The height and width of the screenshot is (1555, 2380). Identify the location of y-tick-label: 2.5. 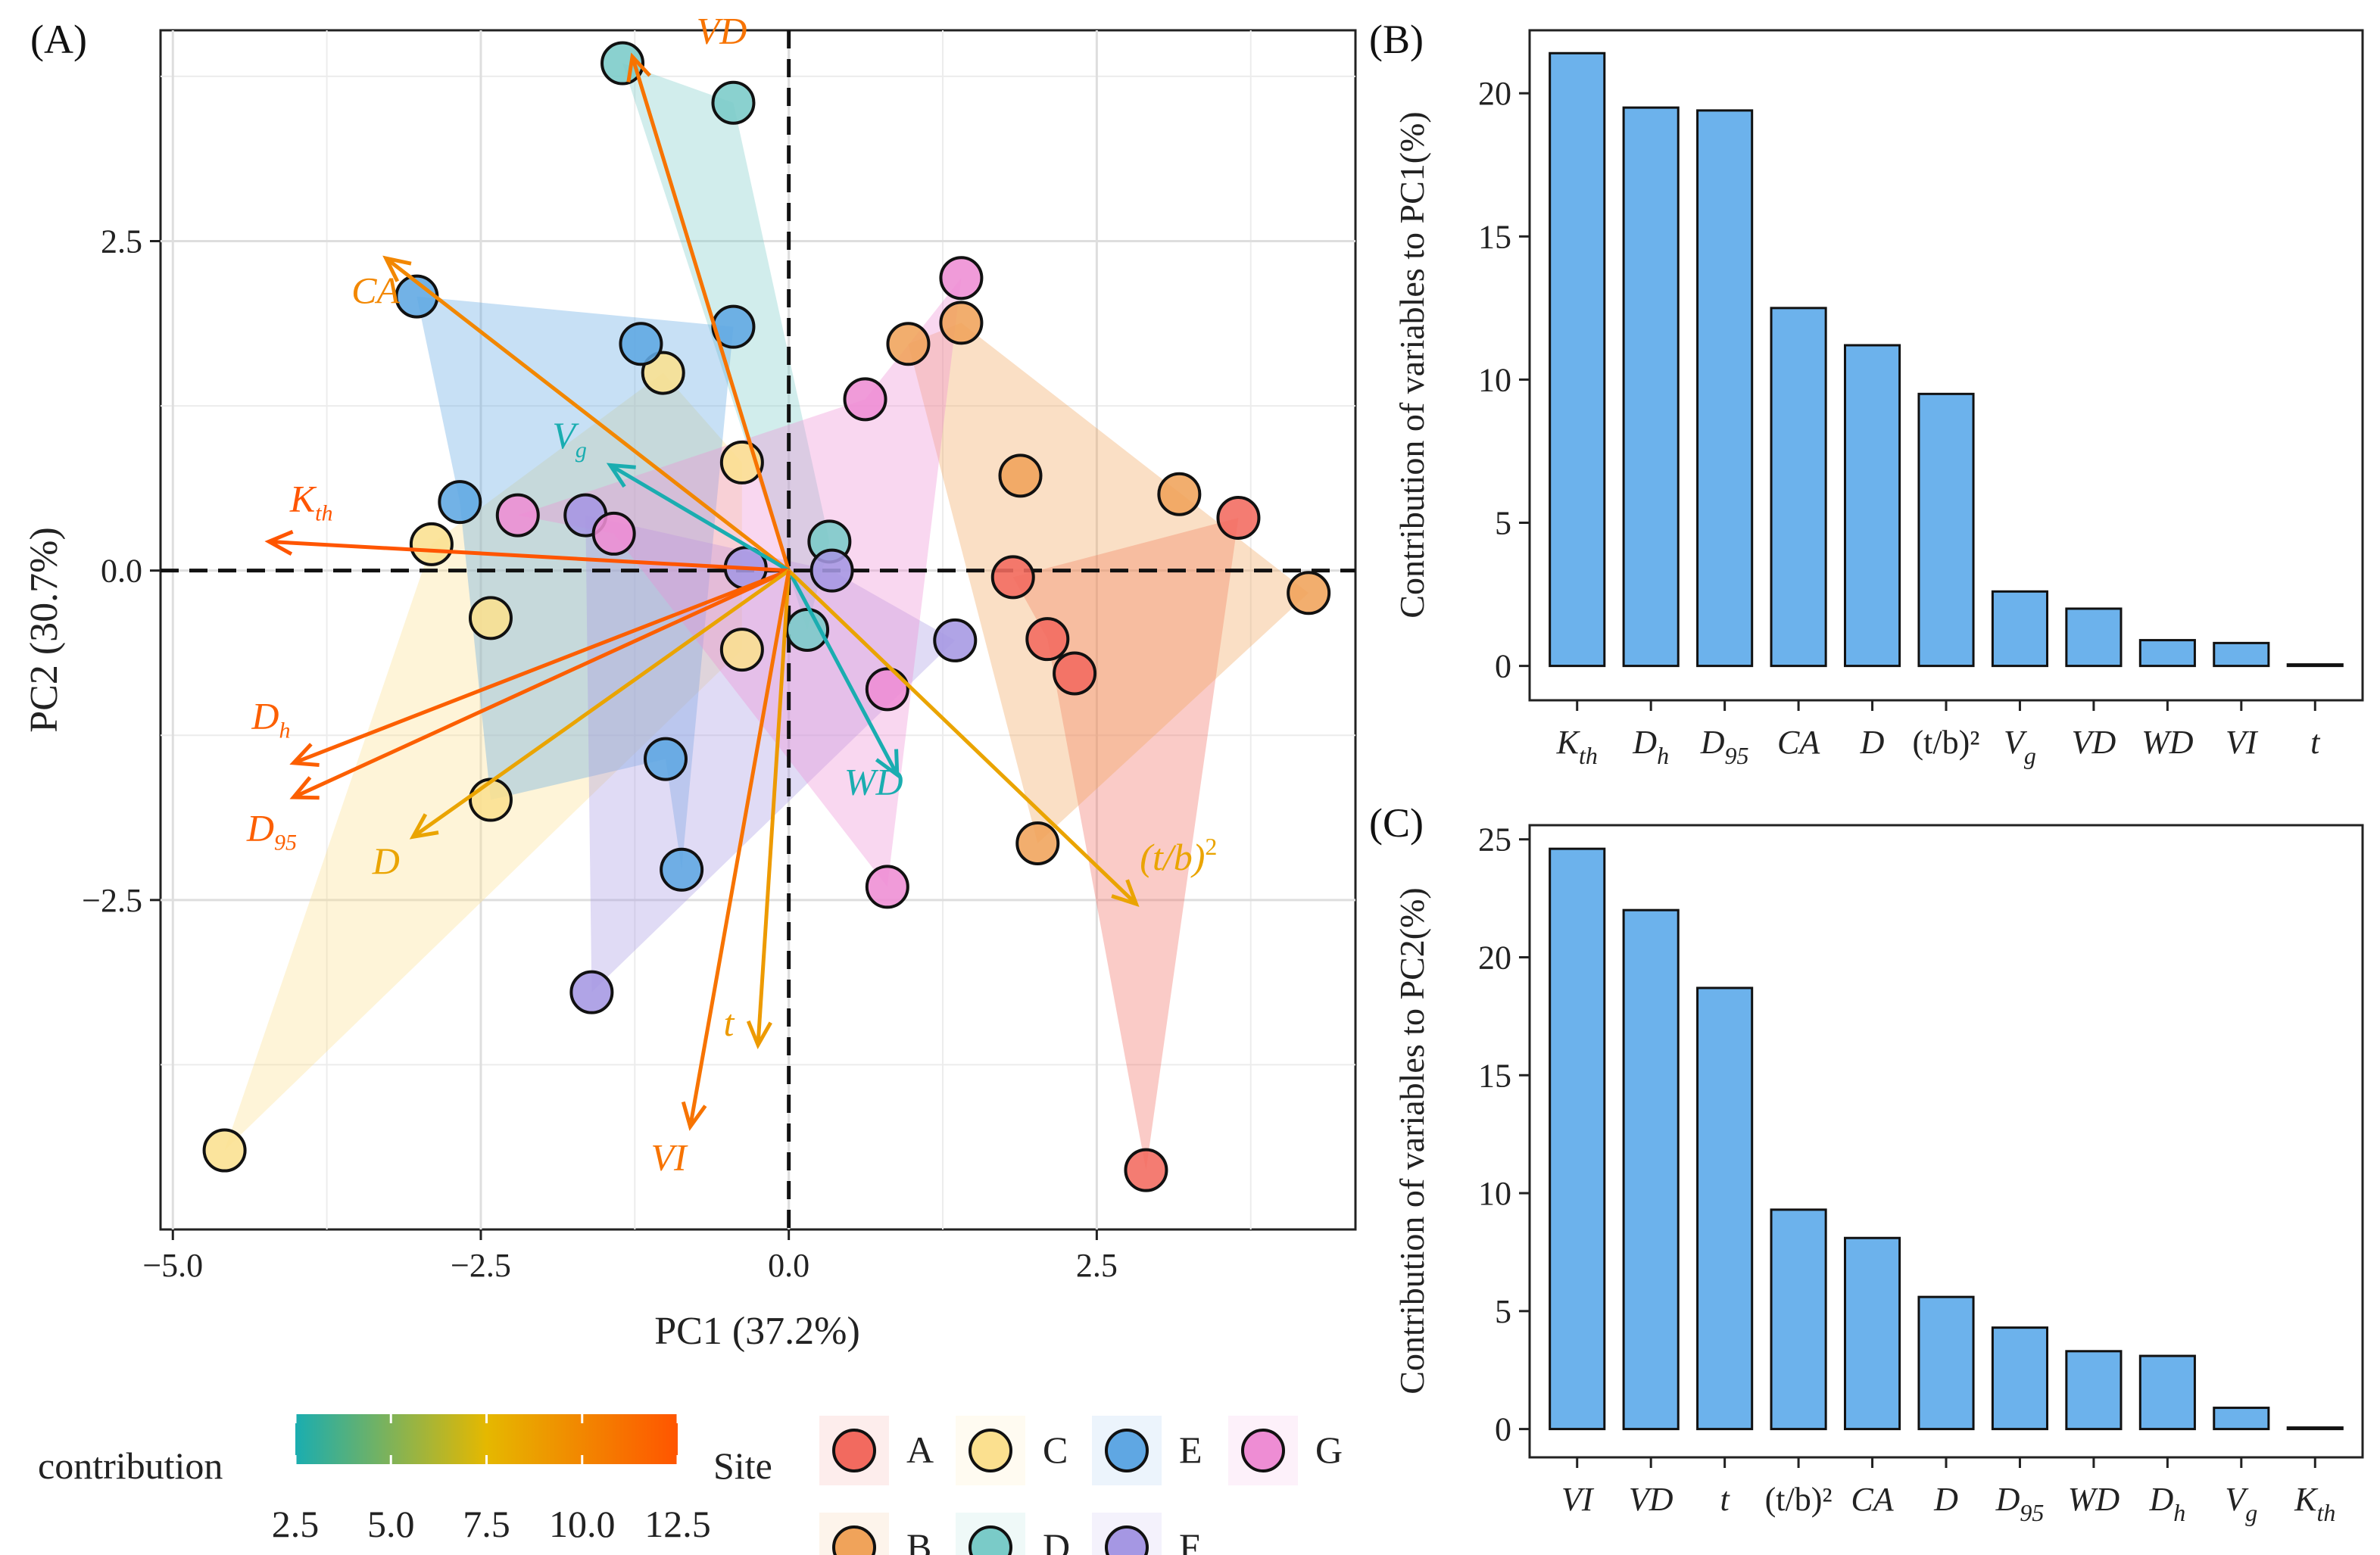
(121, 241).